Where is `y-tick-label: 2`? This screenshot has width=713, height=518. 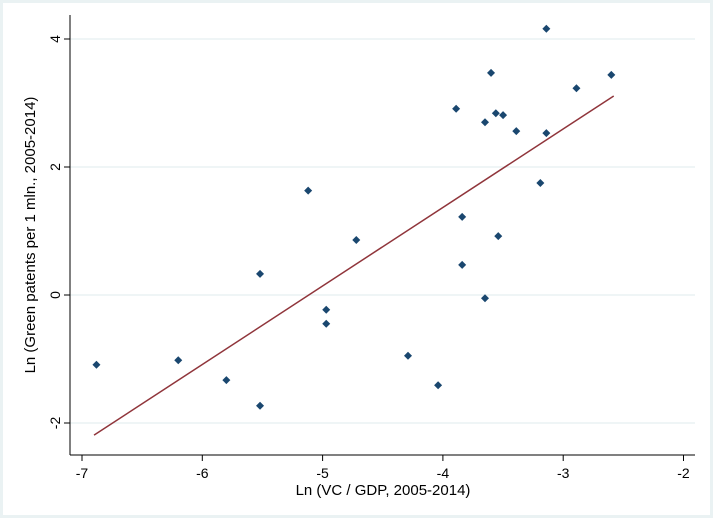
y-tick-label: 2 is located at coordinates (55, 167).